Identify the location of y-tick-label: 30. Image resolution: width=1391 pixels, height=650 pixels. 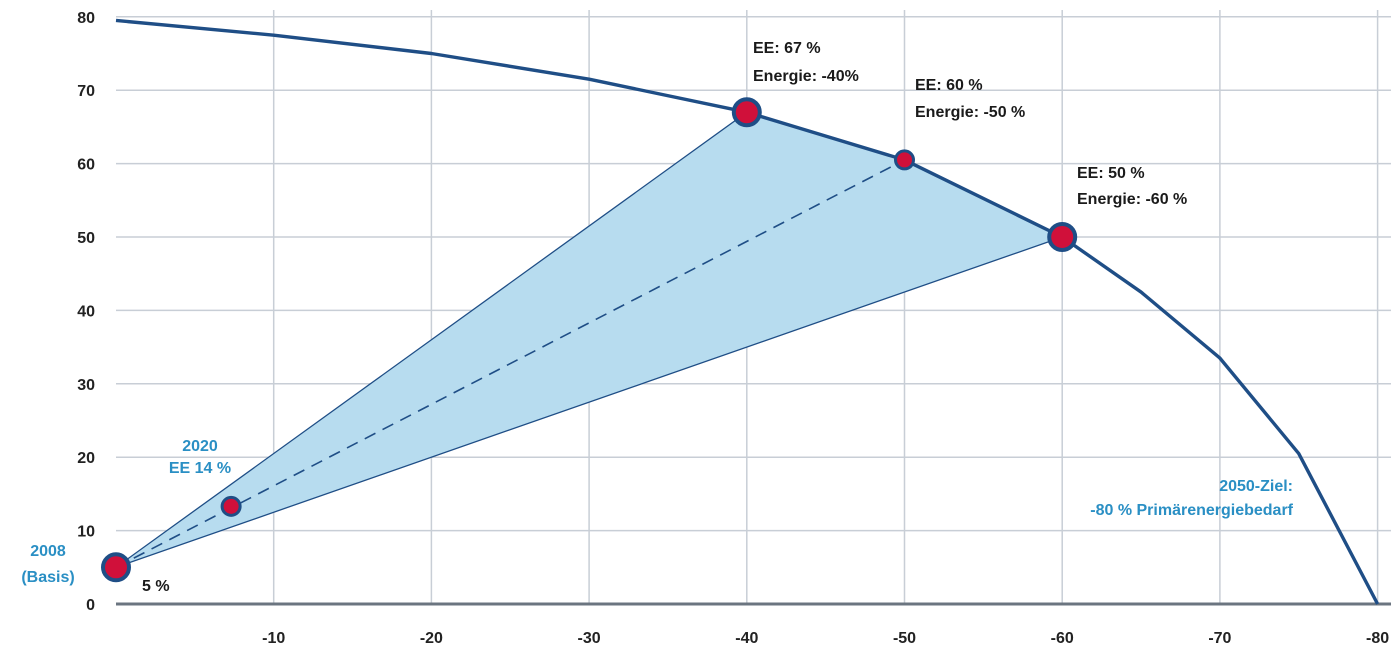
(86, 385).